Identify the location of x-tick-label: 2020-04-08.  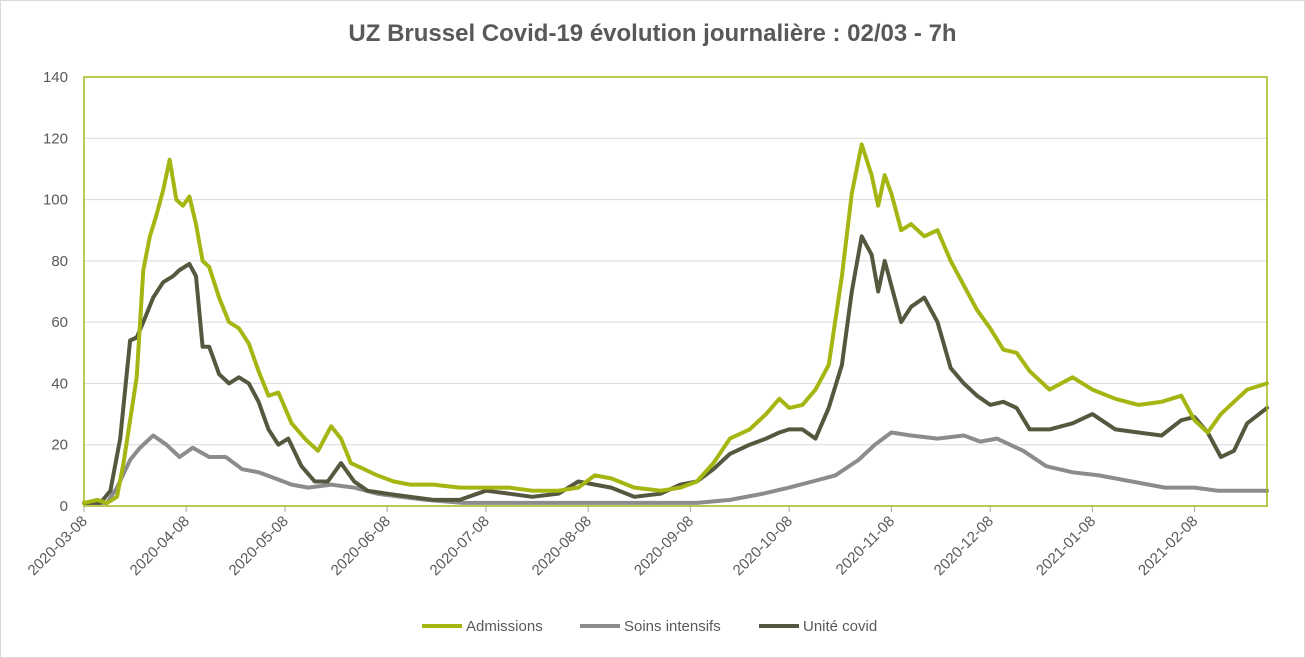
(160, 546).